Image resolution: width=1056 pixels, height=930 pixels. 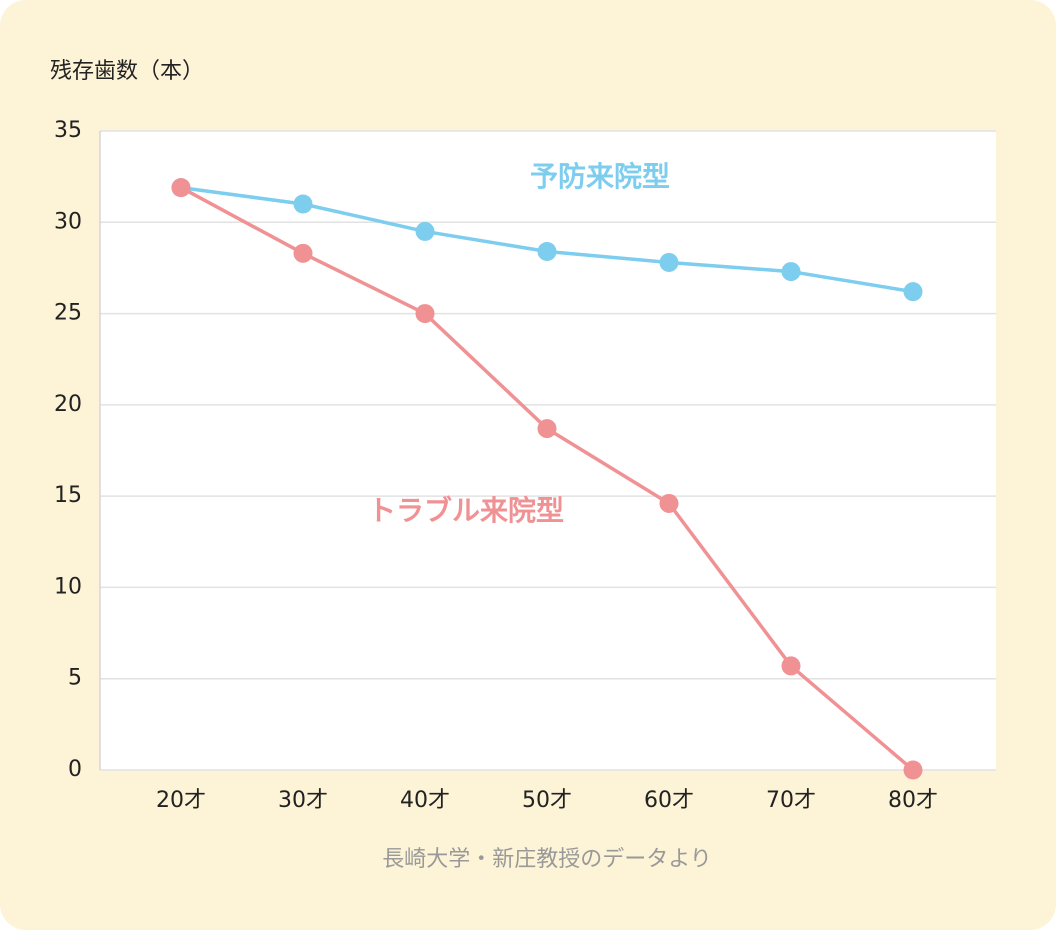 I want to click on y-axis-label: 残存歯数（本）, so click(x=127, y=71).